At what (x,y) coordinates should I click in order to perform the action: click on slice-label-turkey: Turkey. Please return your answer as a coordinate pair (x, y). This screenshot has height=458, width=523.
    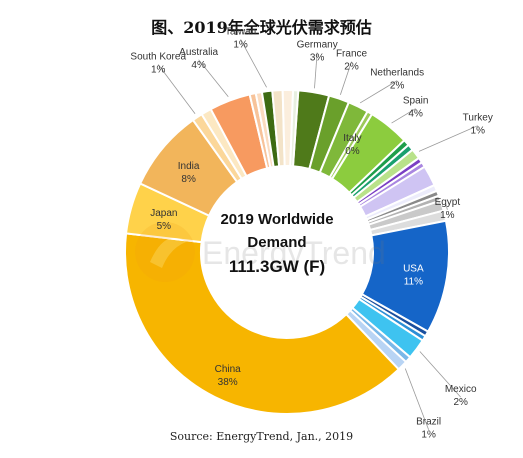
    Looking at the image, I should click on (478, 118).